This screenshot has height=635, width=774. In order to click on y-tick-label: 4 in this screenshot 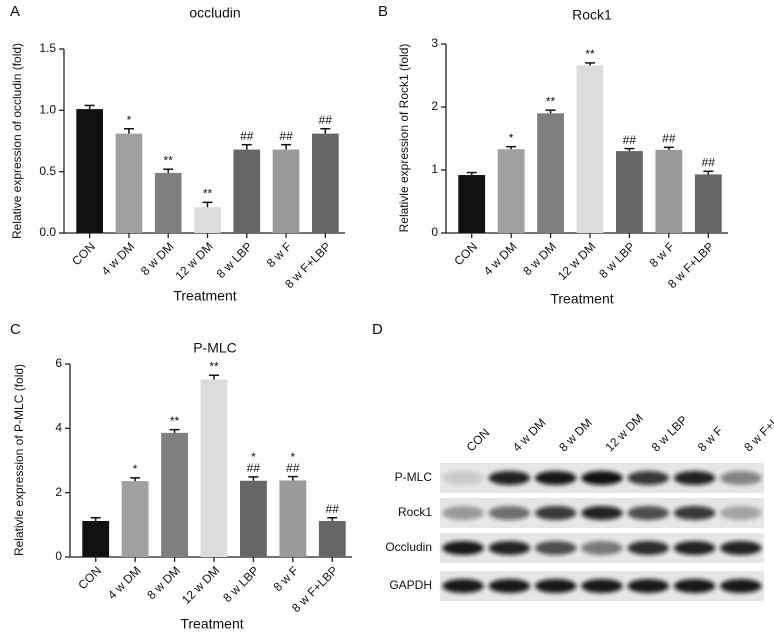, I will do `click(58, 428)`.